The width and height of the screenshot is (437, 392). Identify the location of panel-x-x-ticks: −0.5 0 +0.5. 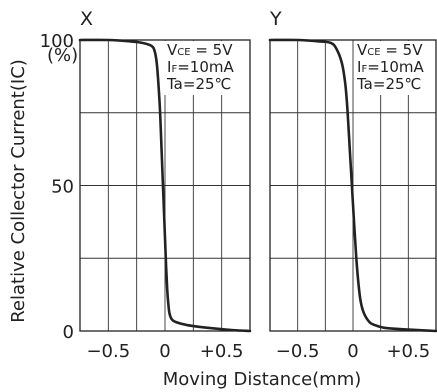
(164, 351).